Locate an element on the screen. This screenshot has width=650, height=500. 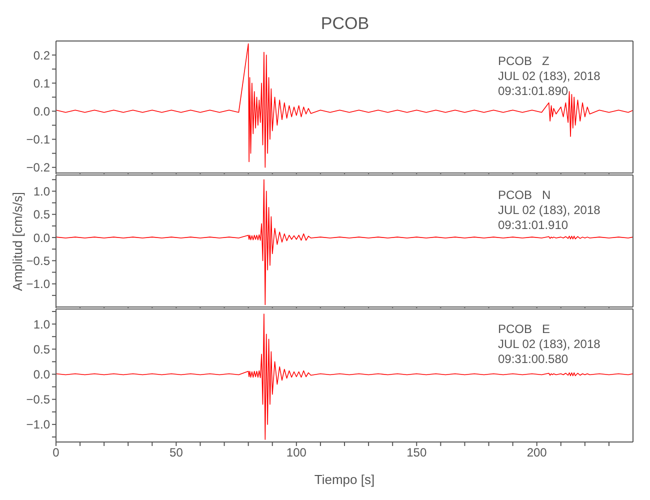
x-tick-label: 0 is located at coordinates (56, 453).